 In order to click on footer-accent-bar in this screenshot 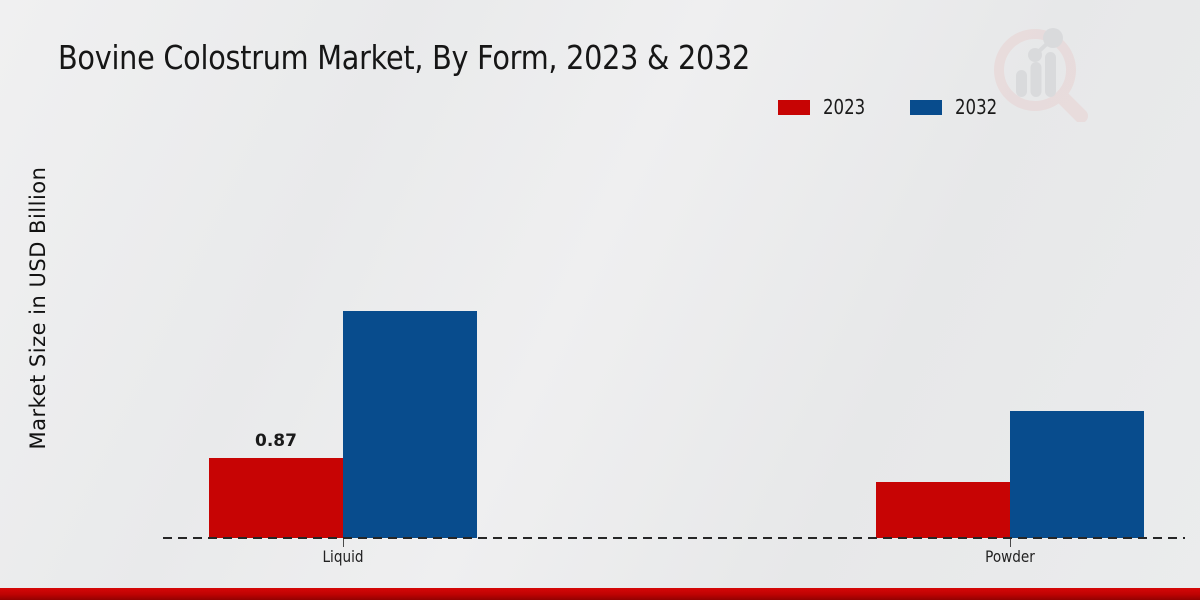, I will do `click(600, 594)`.